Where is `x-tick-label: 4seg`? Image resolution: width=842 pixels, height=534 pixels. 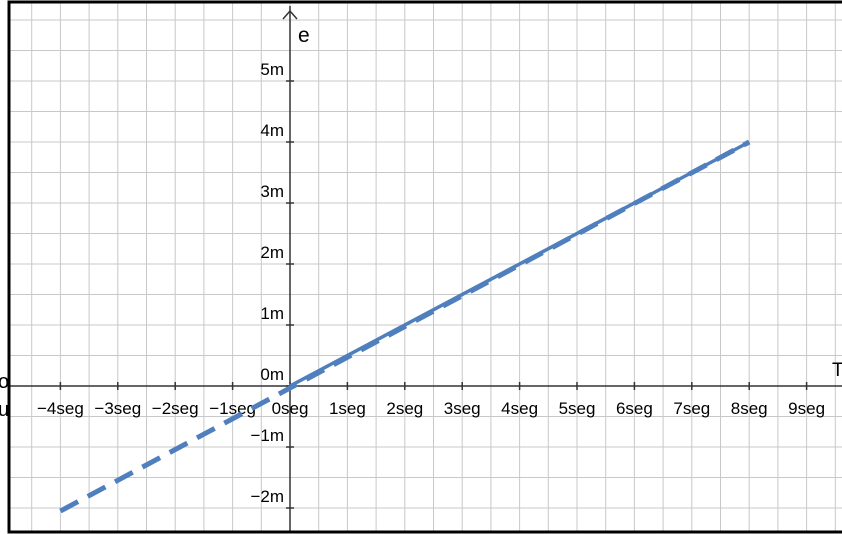 x-tick-label: 4seg is located at coordinates (519, 408).